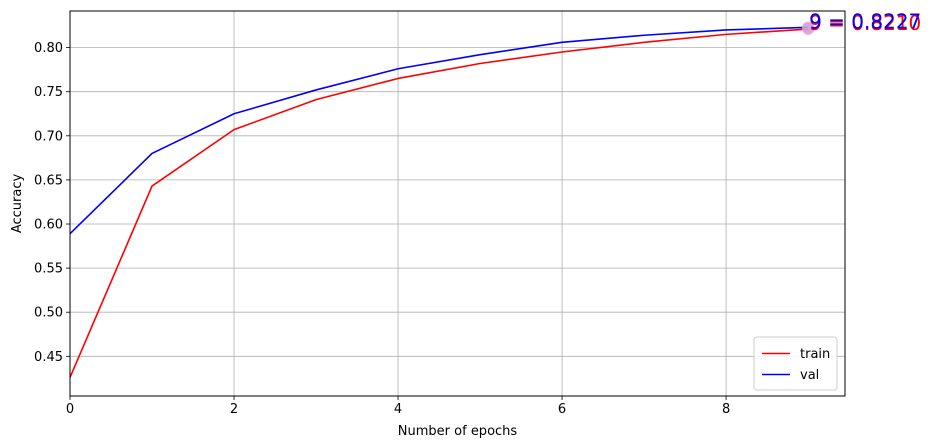  What do you see at coordinates (726, 409) in the screenshot?
I see `x-tick-label: 8` at bounding box center [726, 409].